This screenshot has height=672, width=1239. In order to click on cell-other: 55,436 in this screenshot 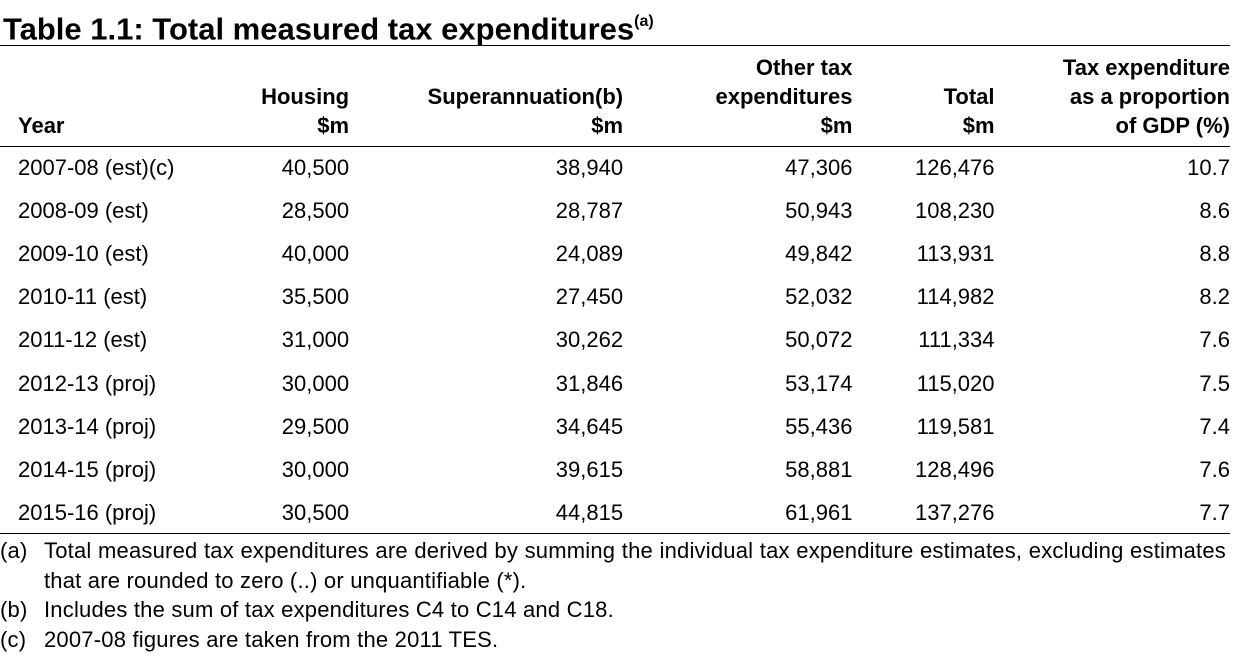, I will do `click(819, 426)`.